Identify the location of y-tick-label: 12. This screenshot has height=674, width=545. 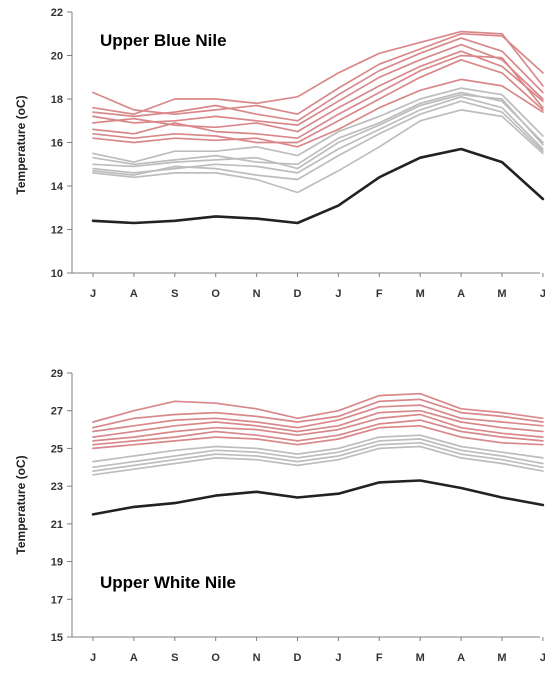
(57, 231).